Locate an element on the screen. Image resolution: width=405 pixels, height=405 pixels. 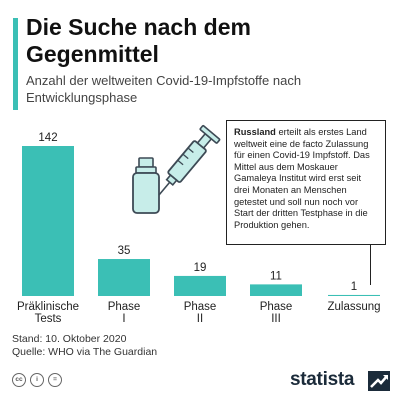
bar-value-label: 11 is located at coordinates (276, 276).